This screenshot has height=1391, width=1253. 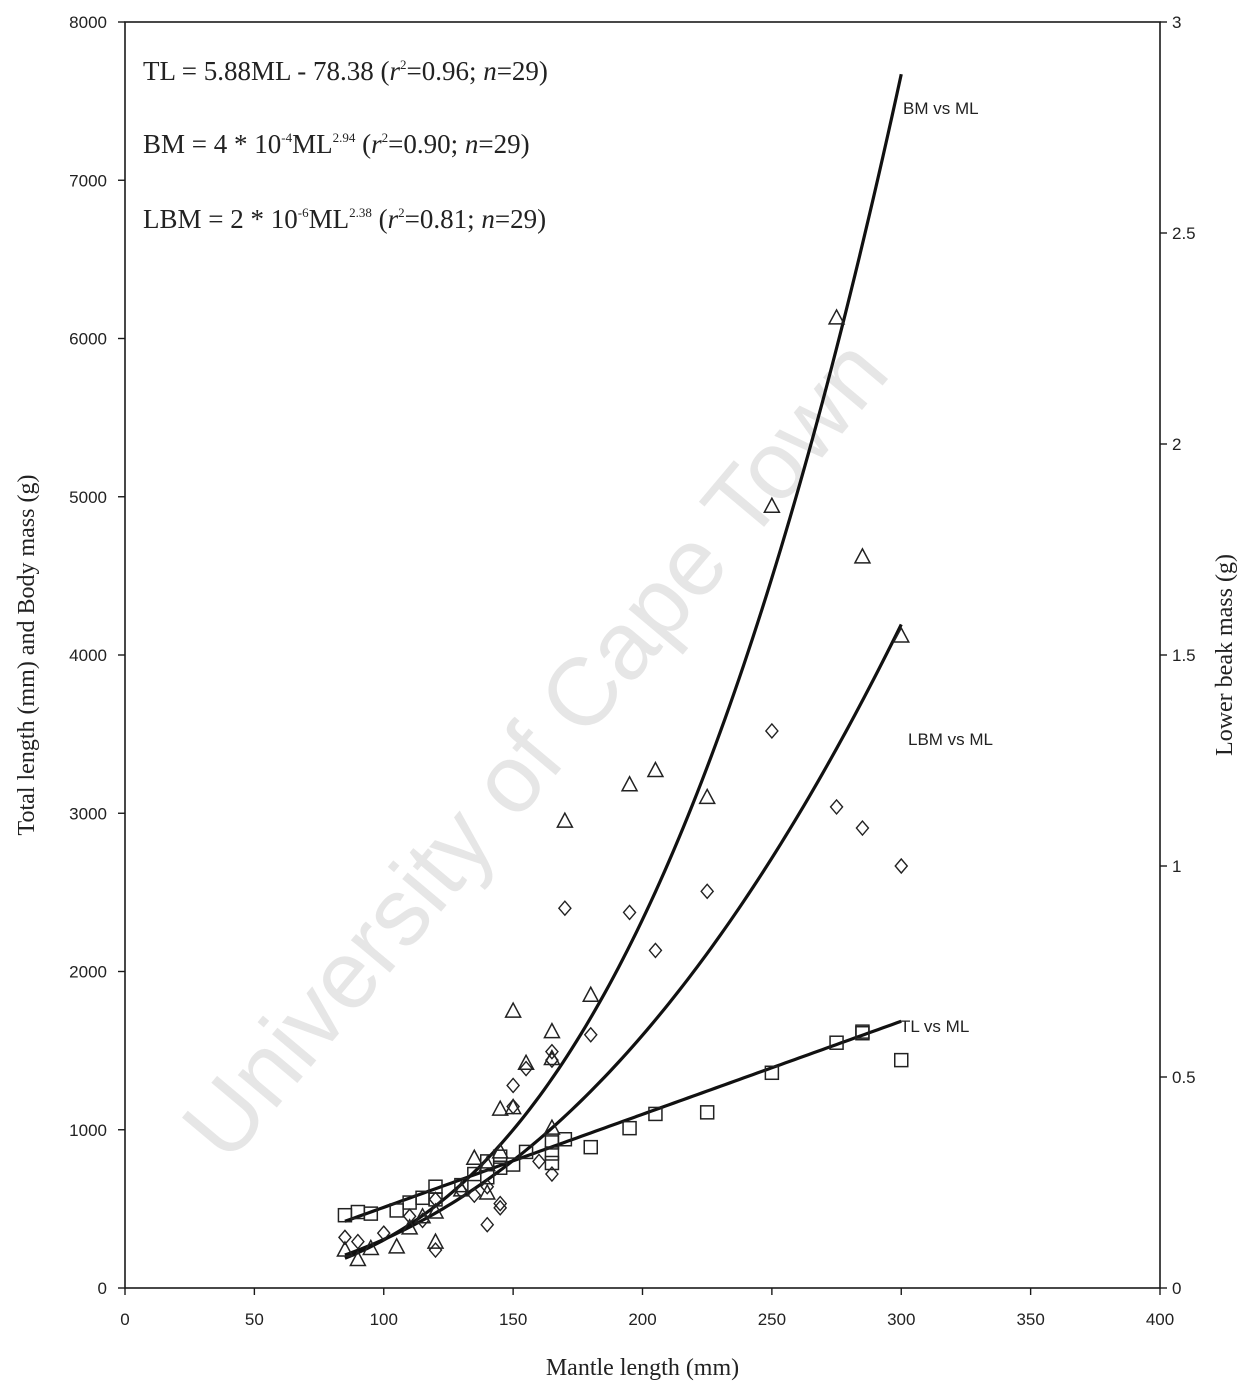 I want to click on y-tick-label: 4000, so click(x=88, y=655).